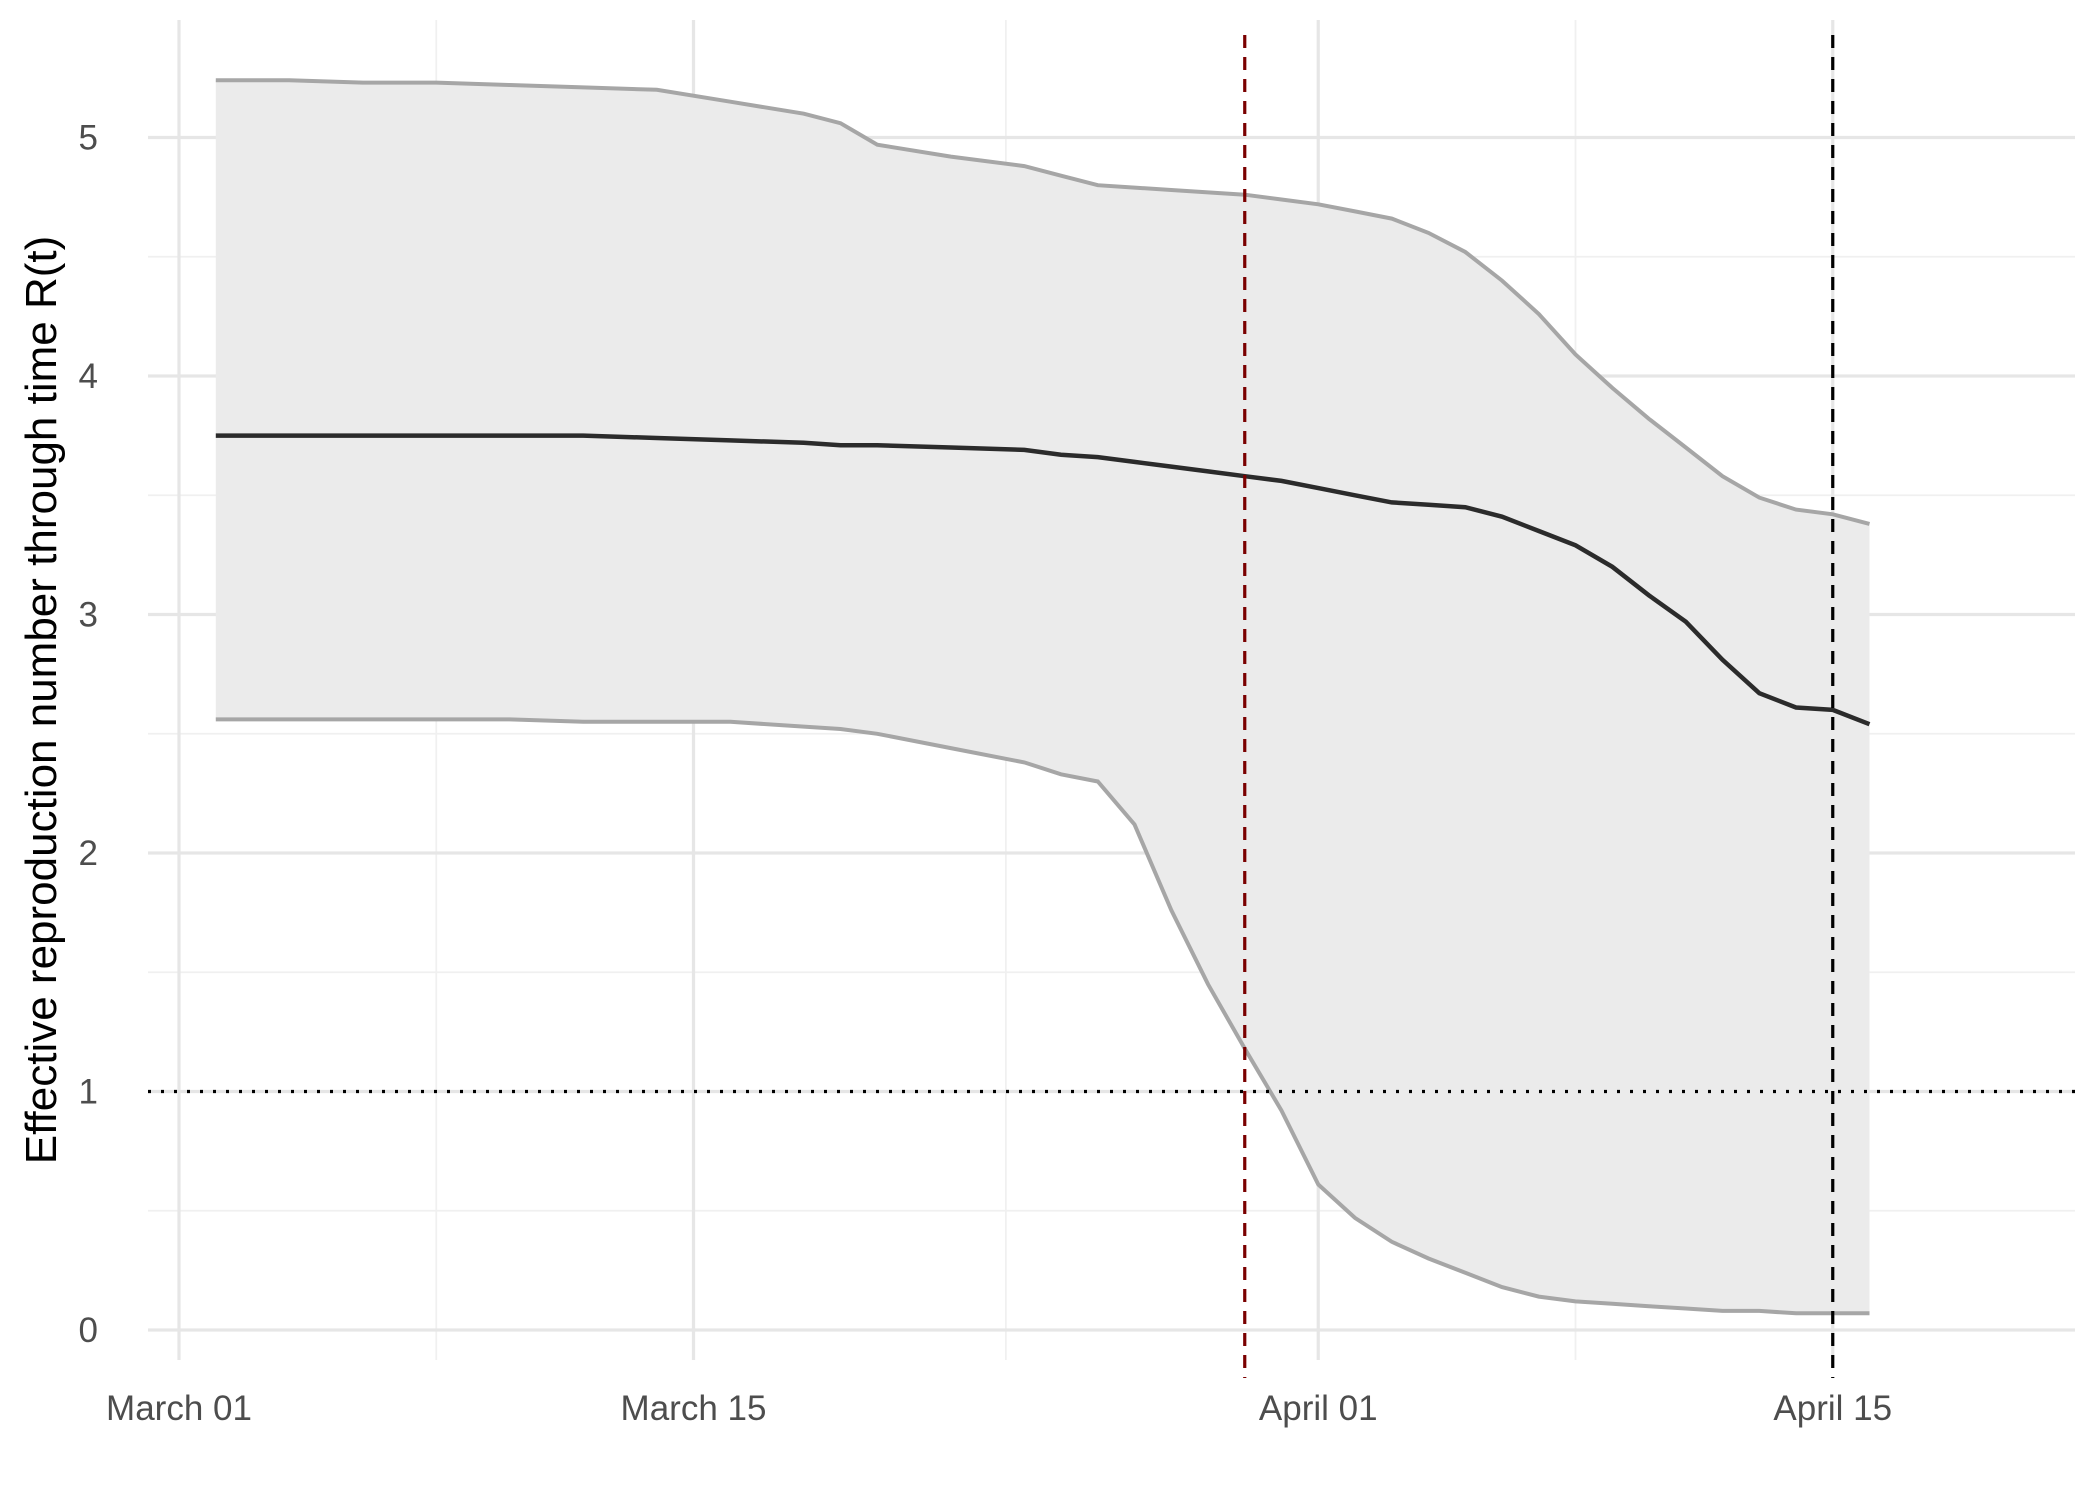 The height and width of the screenshot is (1499, 2100). I want to click on y-tick-label: 4, so click(88, 376).